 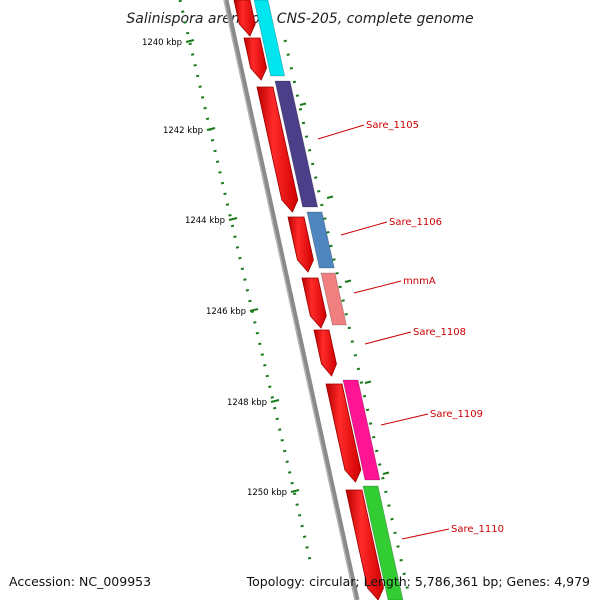 What do you see at coordinates (247, 403) in the screenshot?
I see `kbp-tick-label: 1248 kbp` at bounding box center [247, 403].